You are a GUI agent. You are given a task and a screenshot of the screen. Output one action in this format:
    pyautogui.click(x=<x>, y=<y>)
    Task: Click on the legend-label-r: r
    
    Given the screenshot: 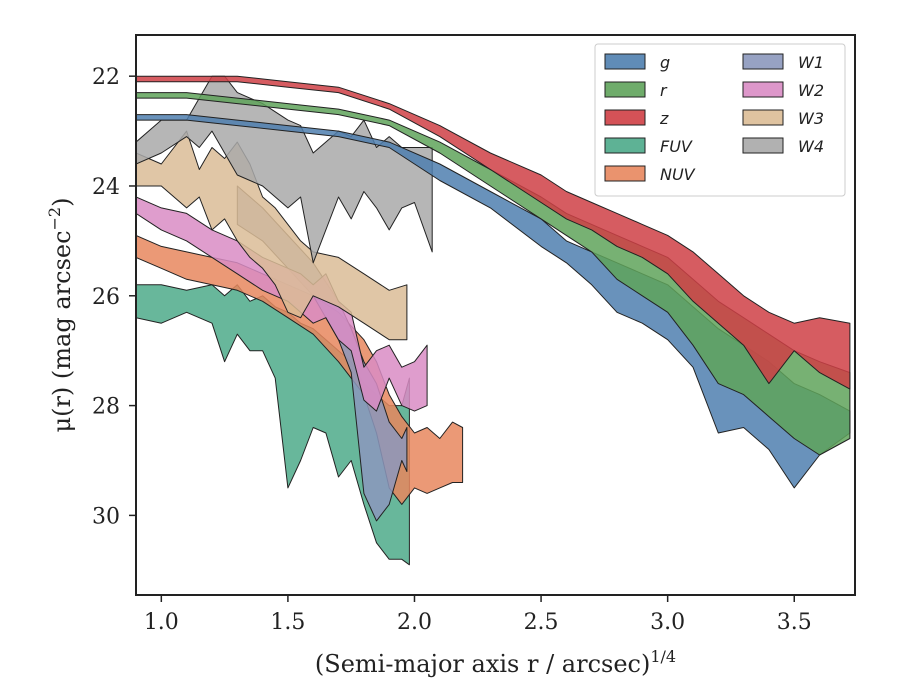 What is the action you would take?
    pyautogui.click(x=664, y=90)
    